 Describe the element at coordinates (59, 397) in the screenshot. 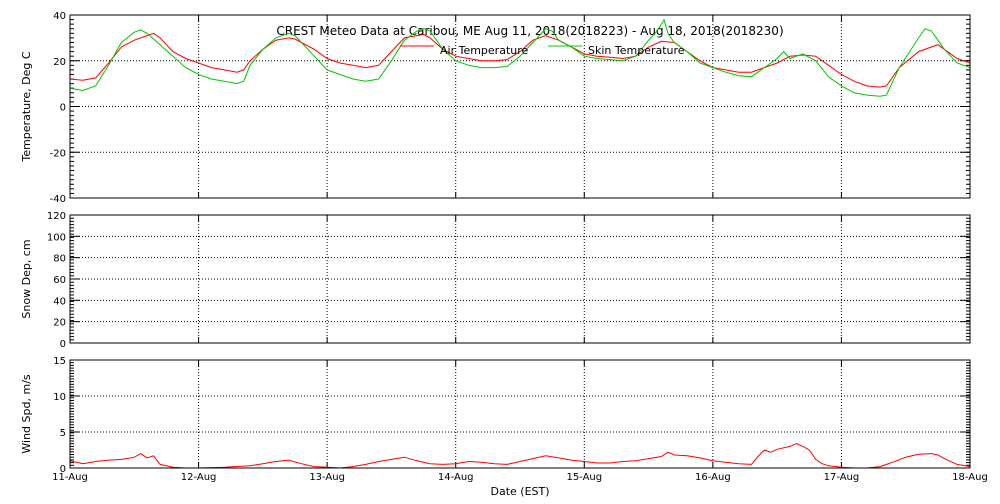

I see `y-tick-label: 10` at that location.